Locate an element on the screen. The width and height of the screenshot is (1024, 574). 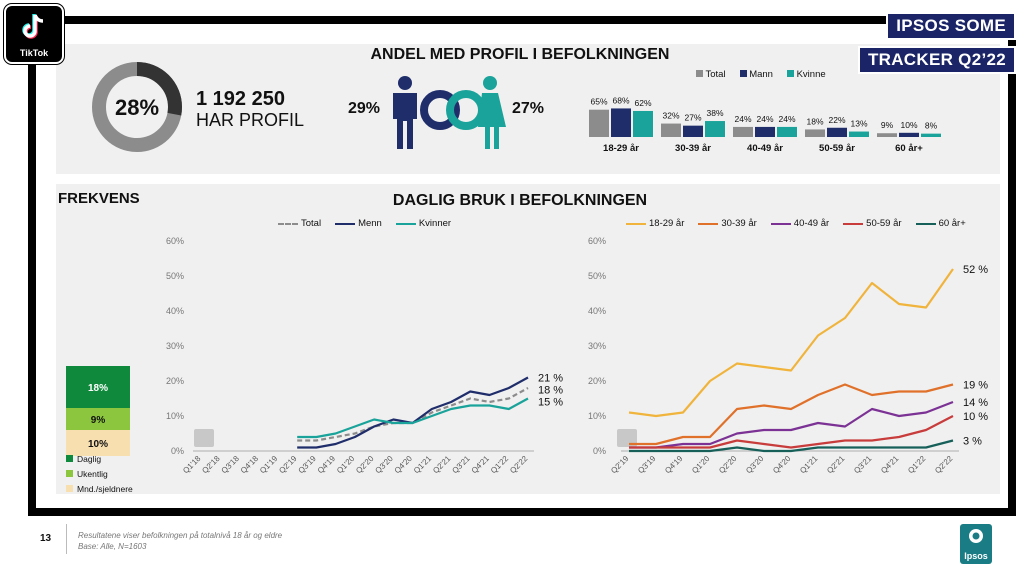
gender-line-xtick-6: Q3'19 is located at coordinates (308, 465).